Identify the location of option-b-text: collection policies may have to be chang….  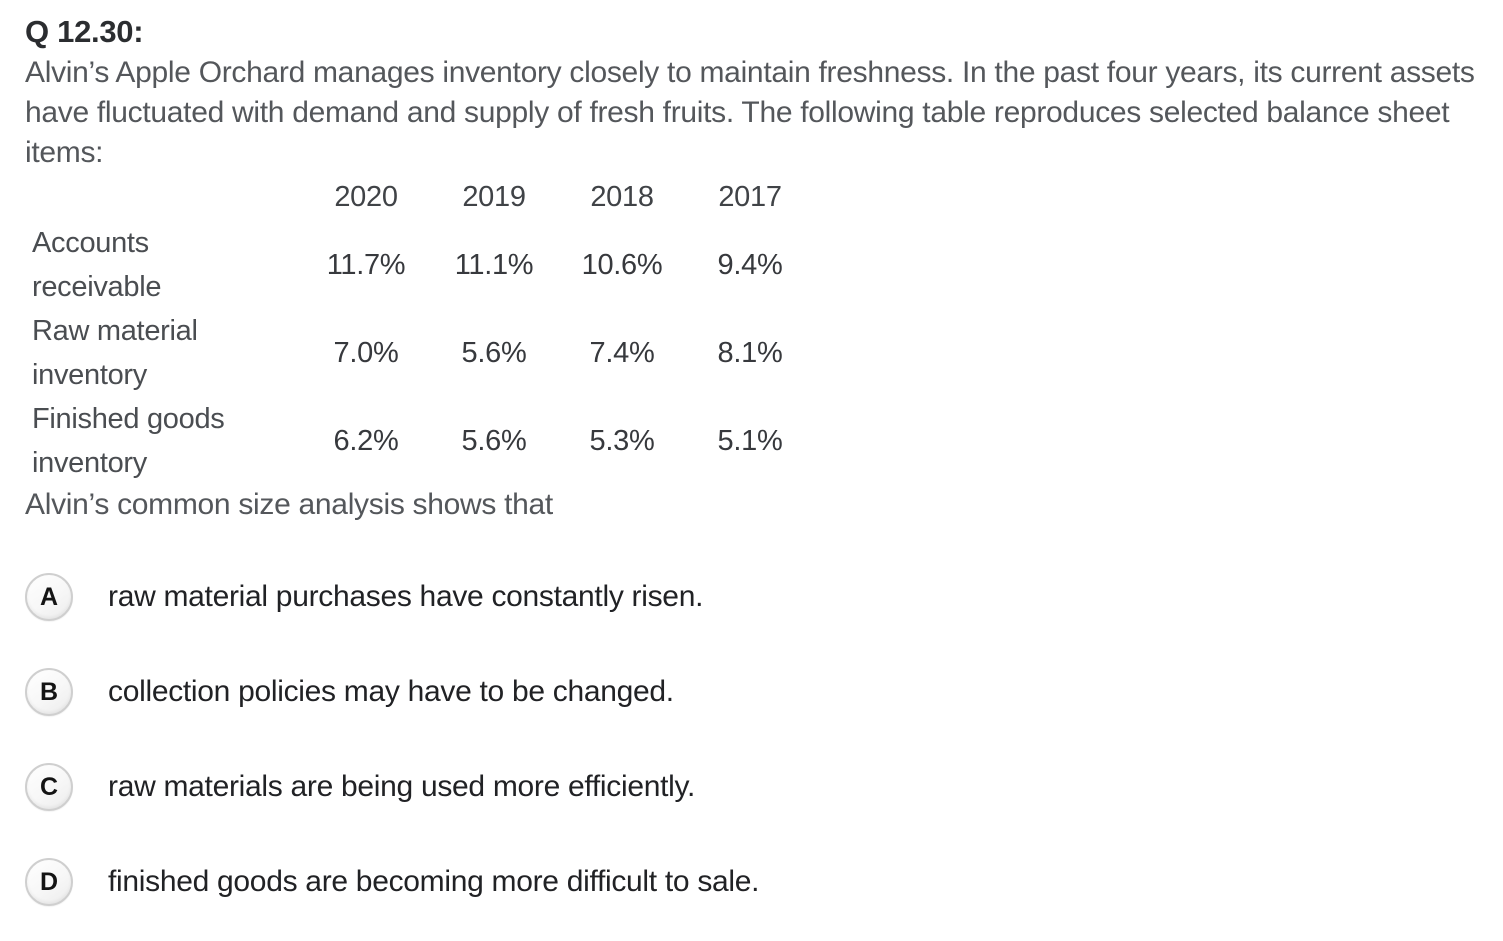
(391, 691).